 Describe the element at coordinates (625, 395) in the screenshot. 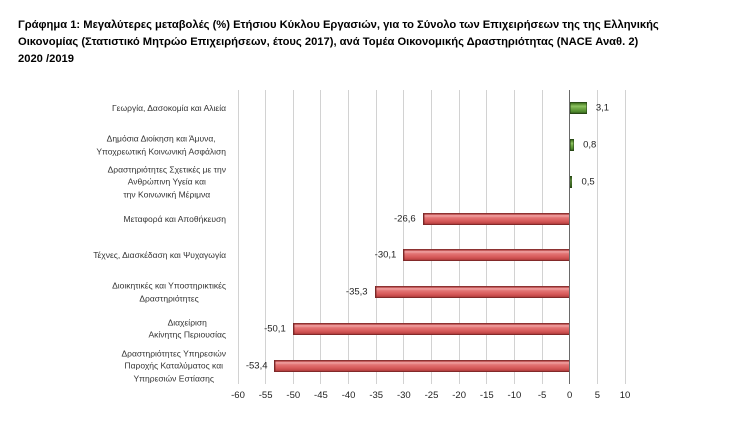

I see `x-tick-label: 10` at that location.